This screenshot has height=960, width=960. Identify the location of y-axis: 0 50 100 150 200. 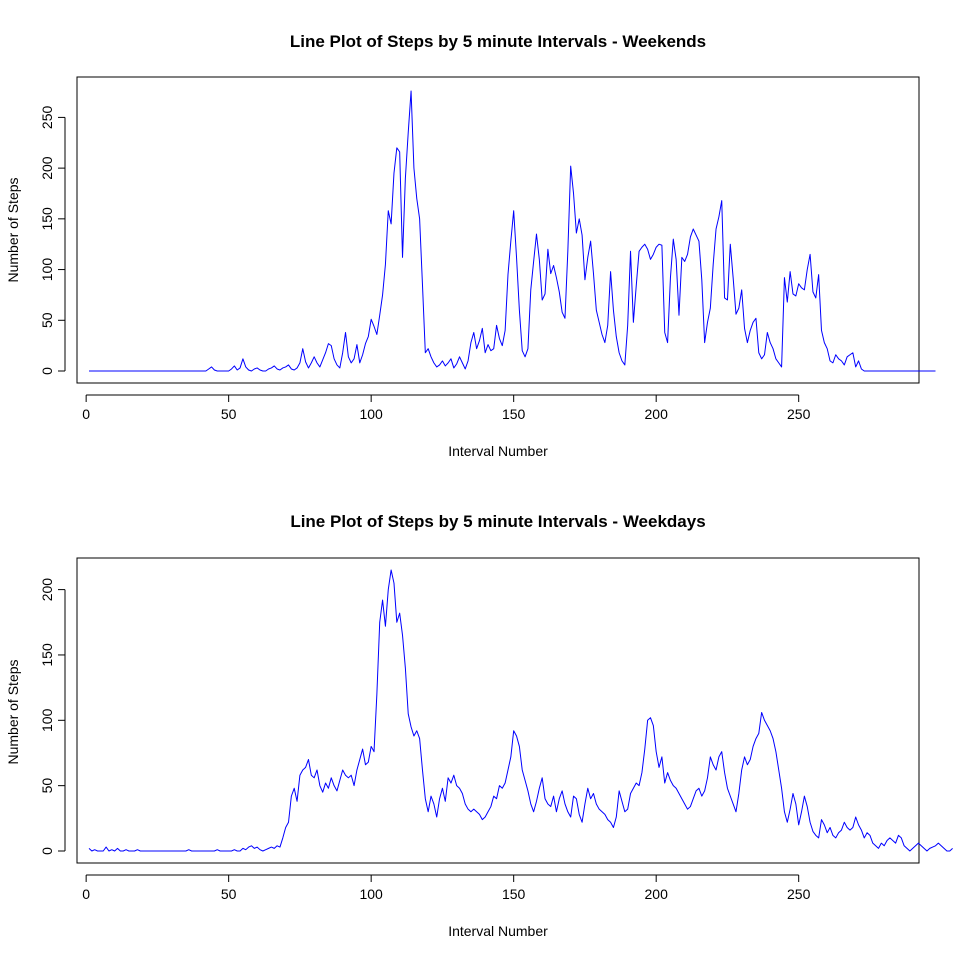
(52, 716).